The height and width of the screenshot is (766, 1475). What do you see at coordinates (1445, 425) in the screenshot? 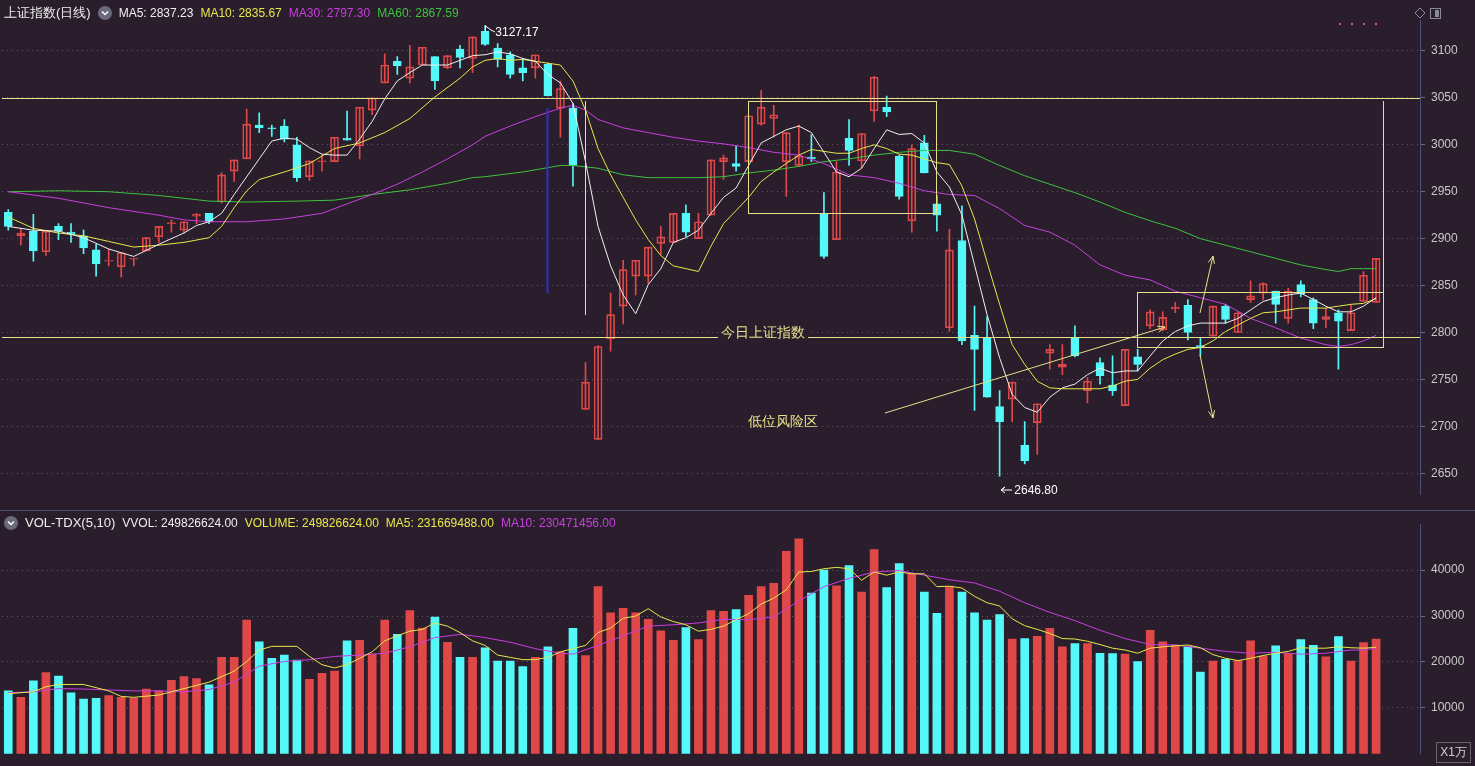
I see `y-tick-label: 2700` at bounding box center [1445, 425].